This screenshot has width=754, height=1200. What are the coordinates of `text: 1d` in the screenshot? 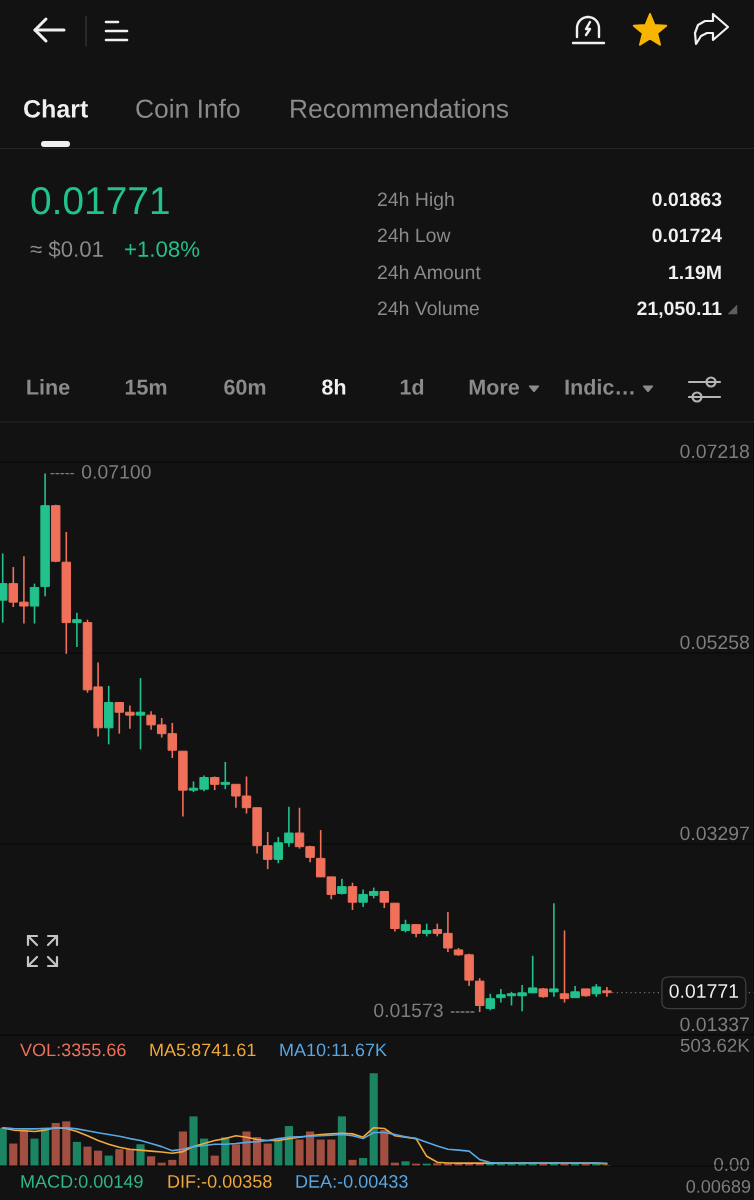 It's located at (412, 386).